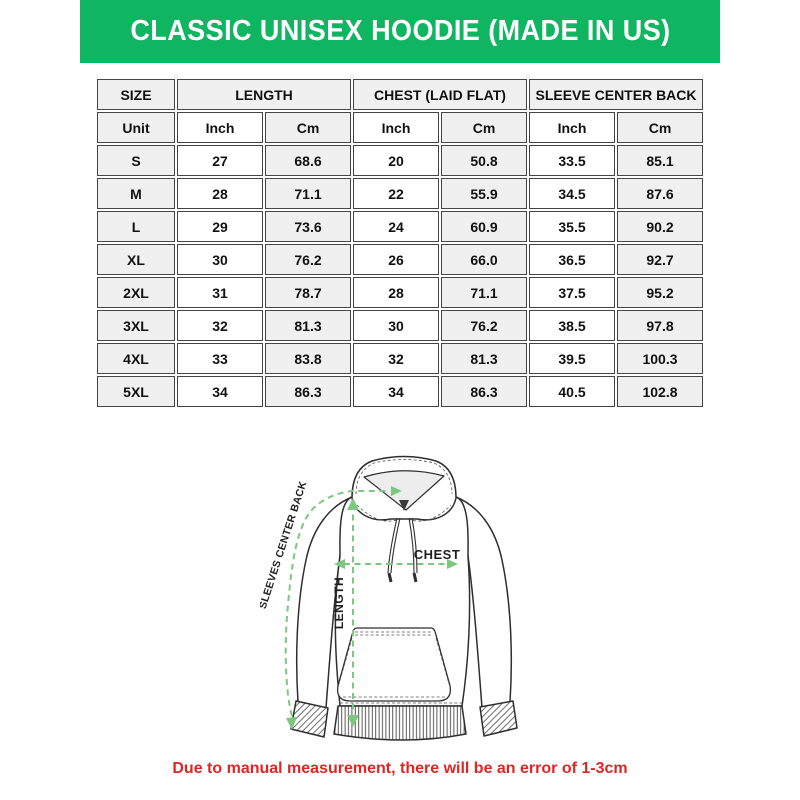 This screenshot has height=800, width=800. Describe the element at coordinates (136, 160) in the screenshot. I see `size-cell: S` at that location.